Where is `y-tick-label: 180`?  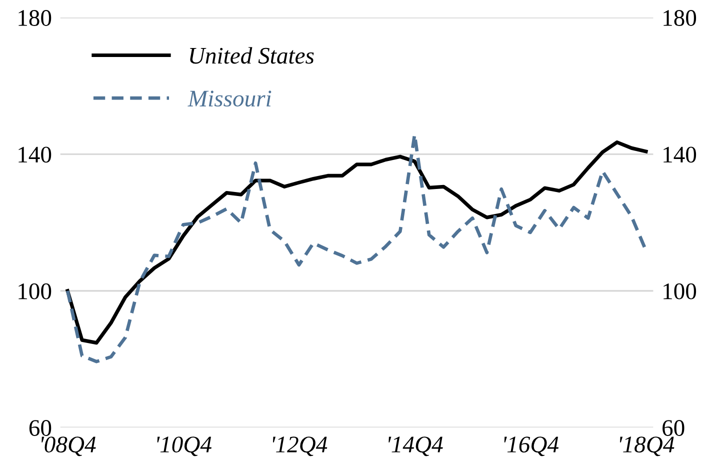 y-tick-label: 180 is located at coordinates (35, 18).